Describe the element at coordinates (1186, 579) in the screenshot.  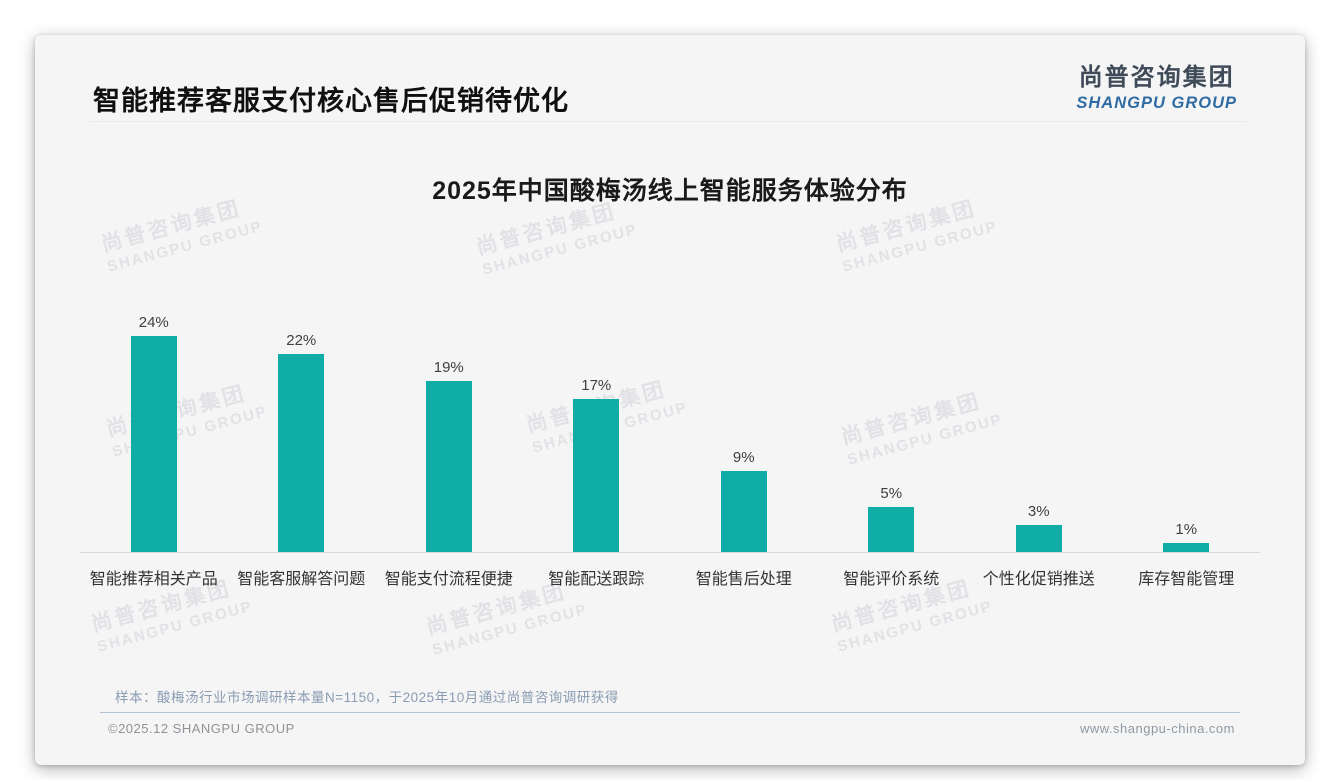
I see `category-label: 库存智能管理` at that location.